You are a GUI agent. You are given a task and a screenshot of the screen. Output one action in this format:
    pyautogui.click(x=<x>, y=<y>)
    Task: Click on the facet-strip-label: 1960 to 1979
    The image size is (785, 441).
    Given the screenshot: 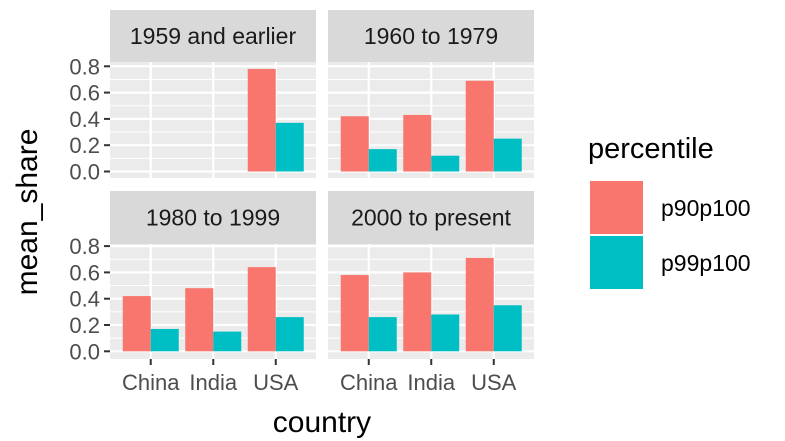 What is the action you would take?
    pyautogui.click(x=431, y=36)
    